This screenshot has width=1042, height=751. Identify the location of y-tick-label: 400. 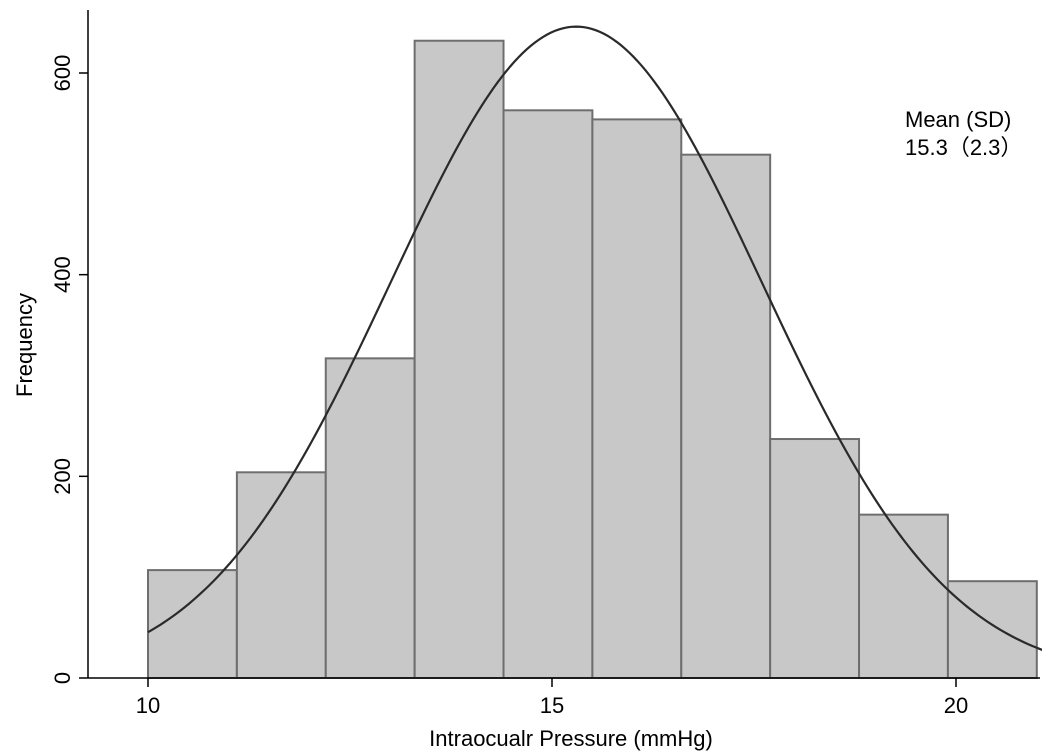
(62, 274).